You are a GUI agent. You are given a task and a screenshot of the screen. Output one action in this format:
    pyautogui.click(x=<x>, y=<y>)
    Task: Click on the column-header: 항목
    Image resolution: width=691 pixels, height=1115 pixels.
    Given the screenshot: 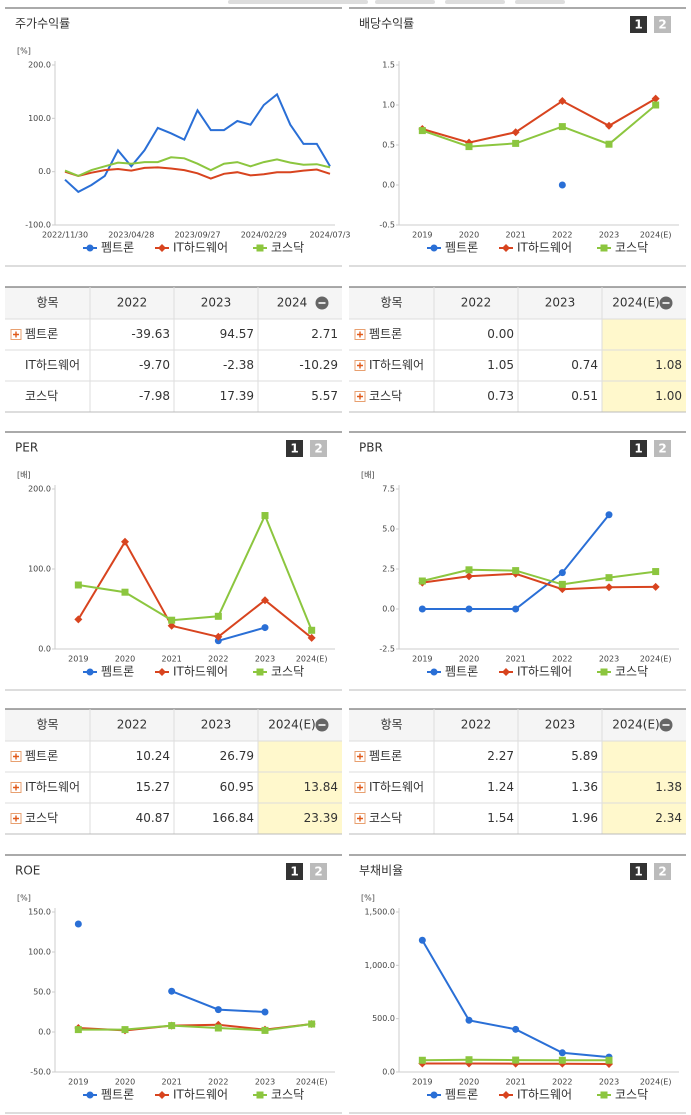 What is the action you would take?
    pyautogui.click(x=47, y=303)
    